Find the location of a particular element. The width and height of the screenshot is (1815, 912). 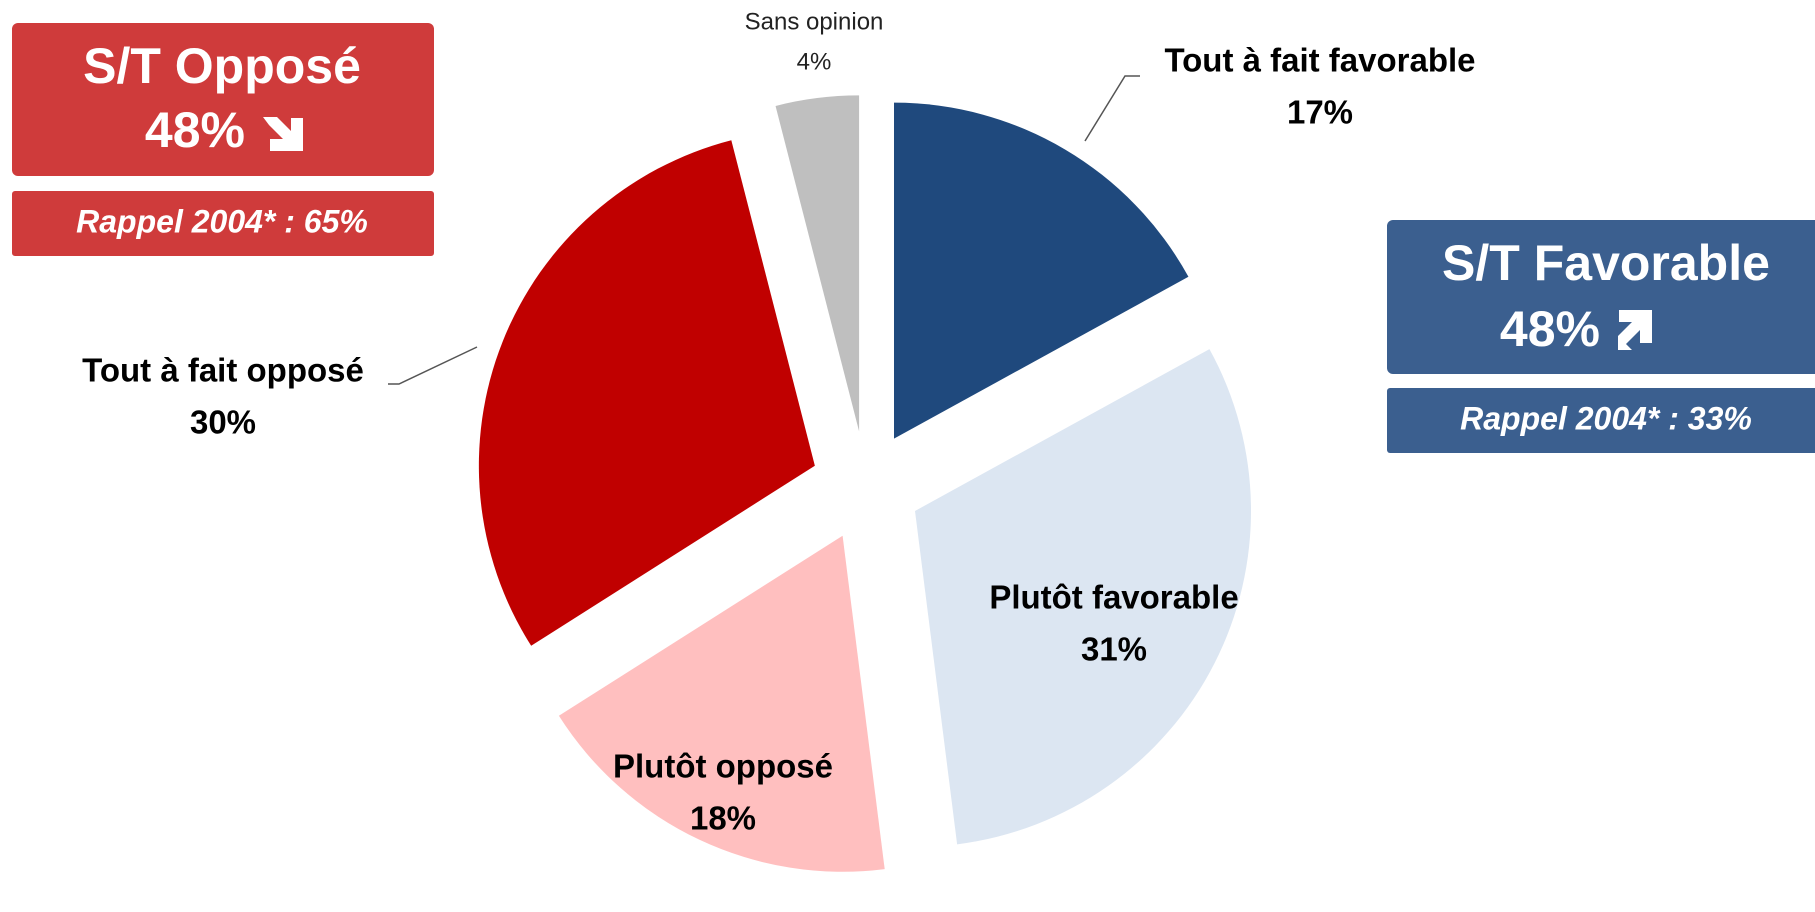

favorable-value: 48% is located at coordinates (1550, 329).